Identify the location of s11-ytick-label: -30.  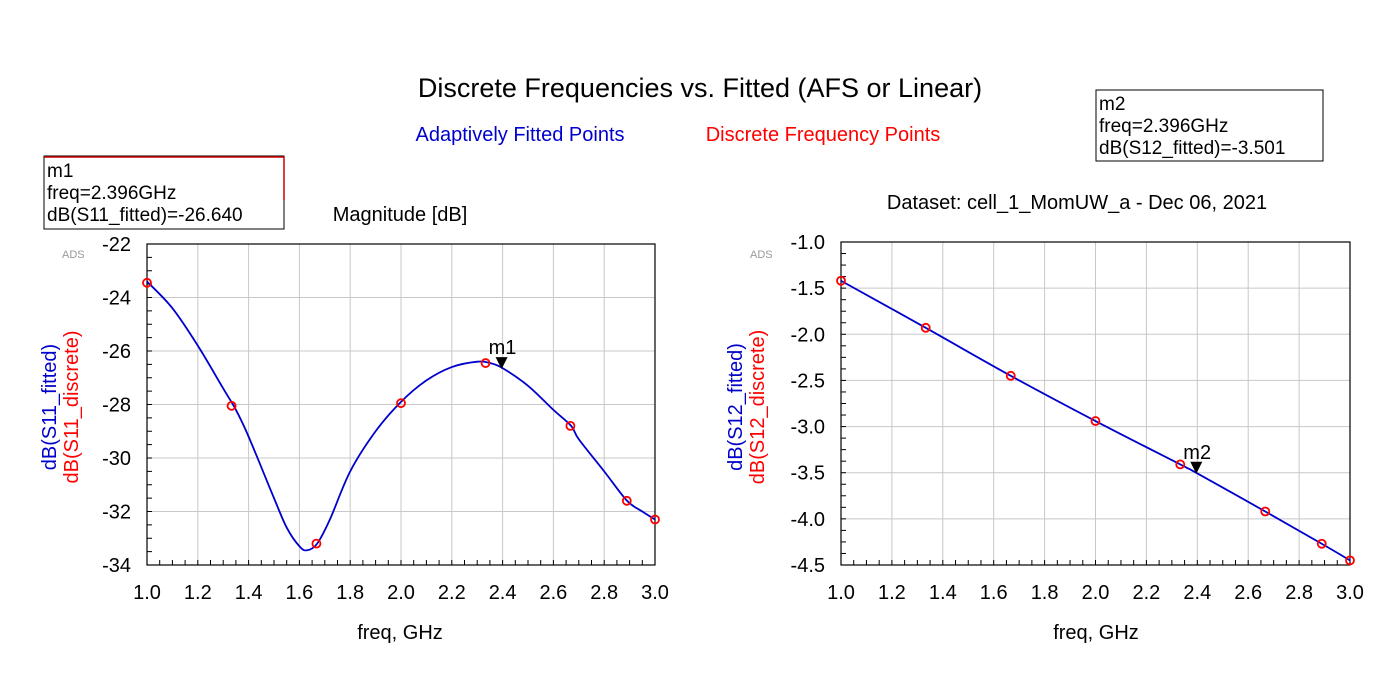
(116, 459).